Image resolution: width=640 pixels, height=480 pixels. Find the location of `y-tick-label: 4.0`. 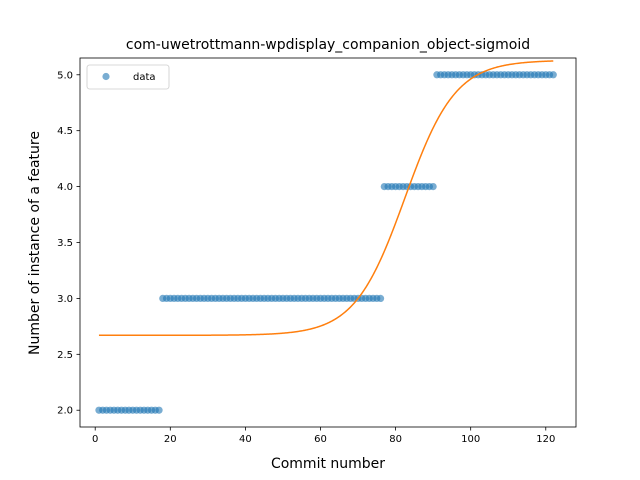

y-tick-label: 4.0 is located at coordinates (65, 187).